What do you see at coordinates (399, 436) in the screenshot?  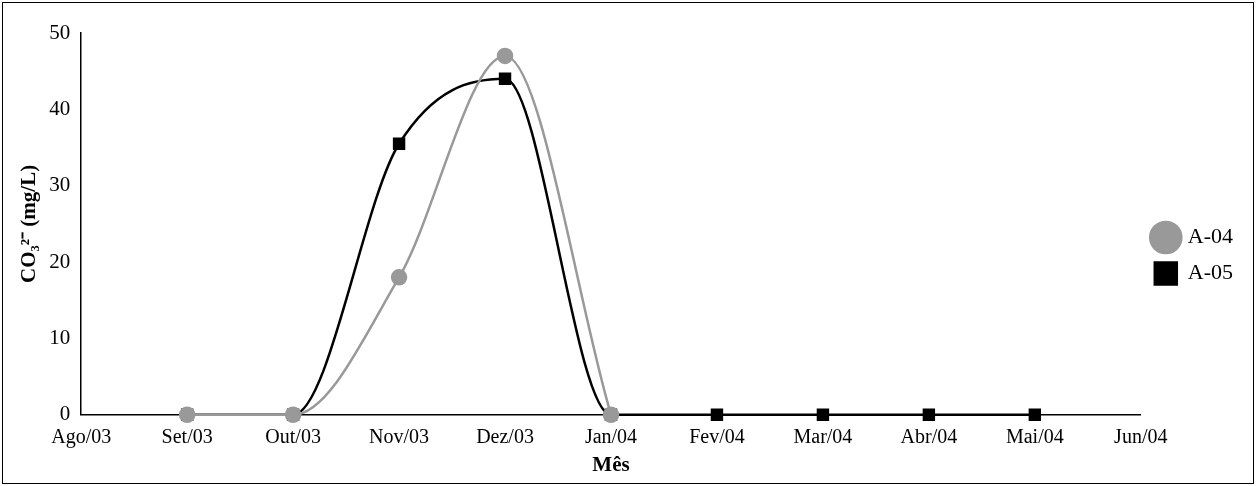 I see `x-tick-label: Nov/03` at bounding box center [399, 436].